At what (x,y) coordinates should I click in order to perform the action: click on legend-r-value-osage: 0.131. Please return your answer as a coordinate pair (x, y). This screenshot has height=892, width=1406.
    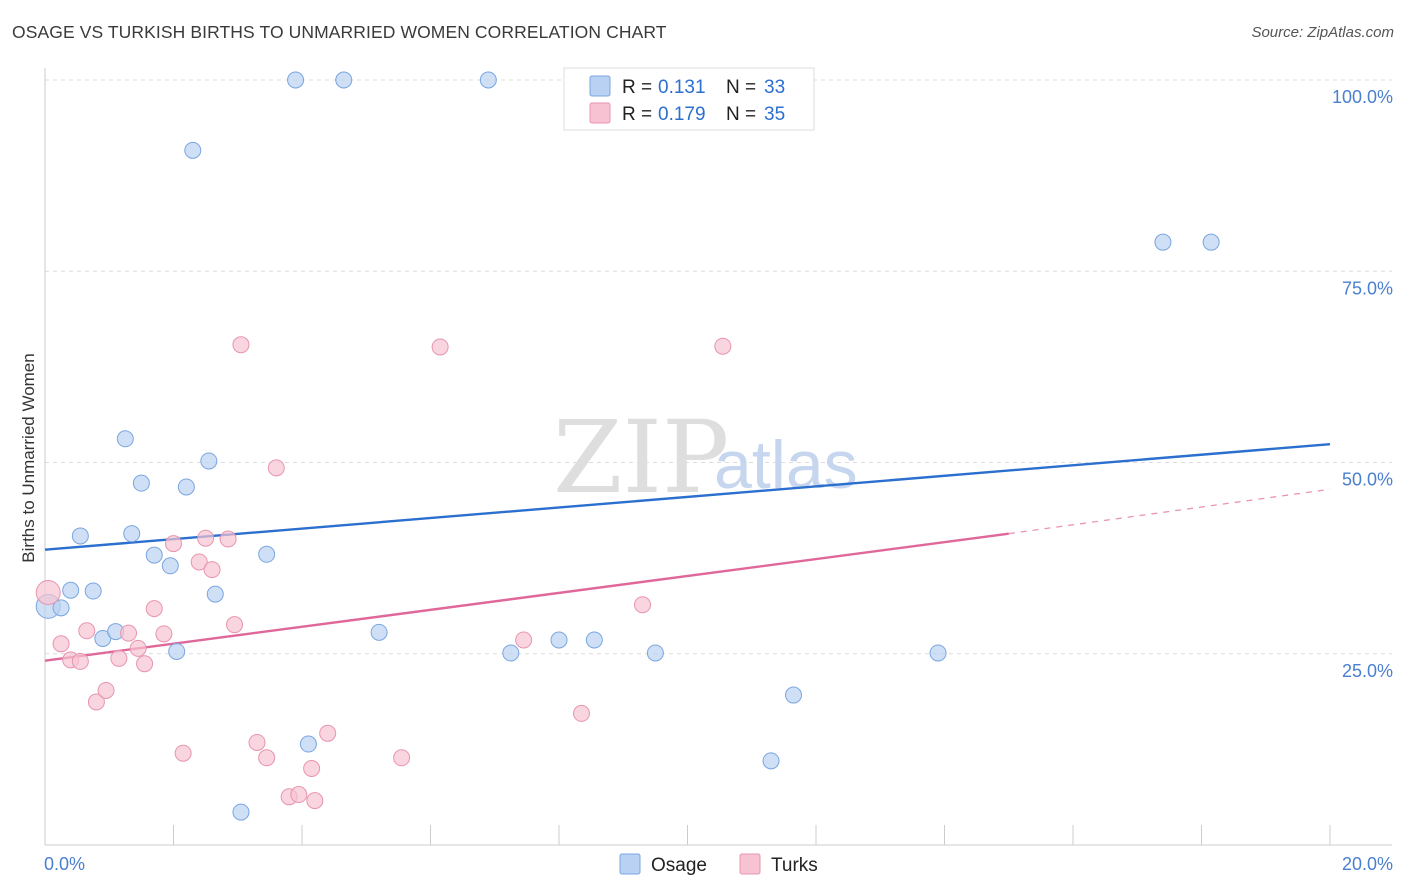
    Looking at the image, I should click on (682, 87).